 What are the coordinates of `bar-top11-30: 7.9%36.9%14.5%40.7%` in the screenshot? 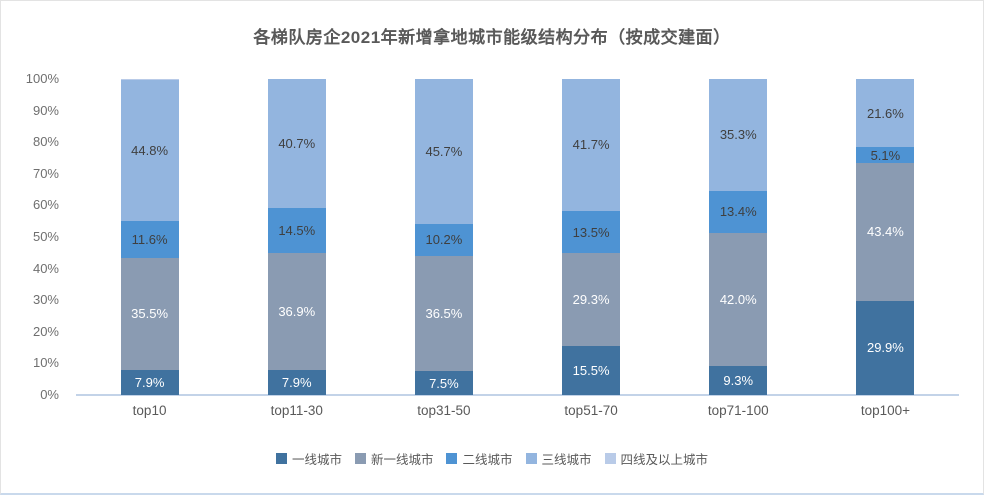 It's located at (297, 237).